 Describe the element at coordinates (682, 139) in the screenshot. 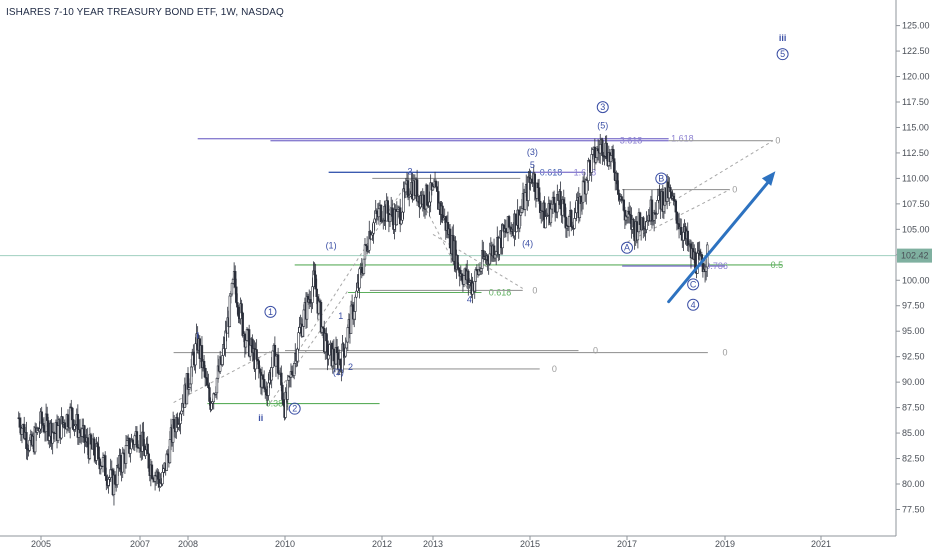

I see `fib-level-label: 1.618` at that location.